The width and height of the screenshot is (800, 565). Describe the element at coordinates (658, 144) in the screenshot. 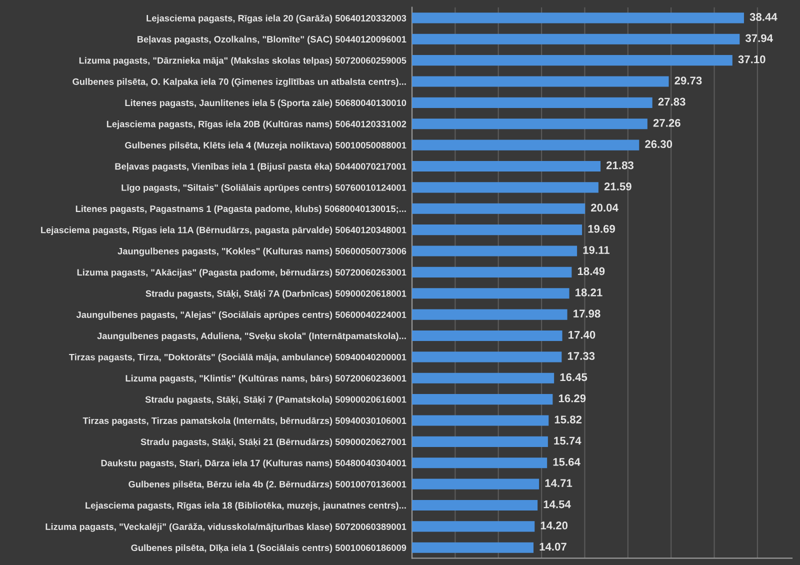

I see `data-label: 26.30` at that location.